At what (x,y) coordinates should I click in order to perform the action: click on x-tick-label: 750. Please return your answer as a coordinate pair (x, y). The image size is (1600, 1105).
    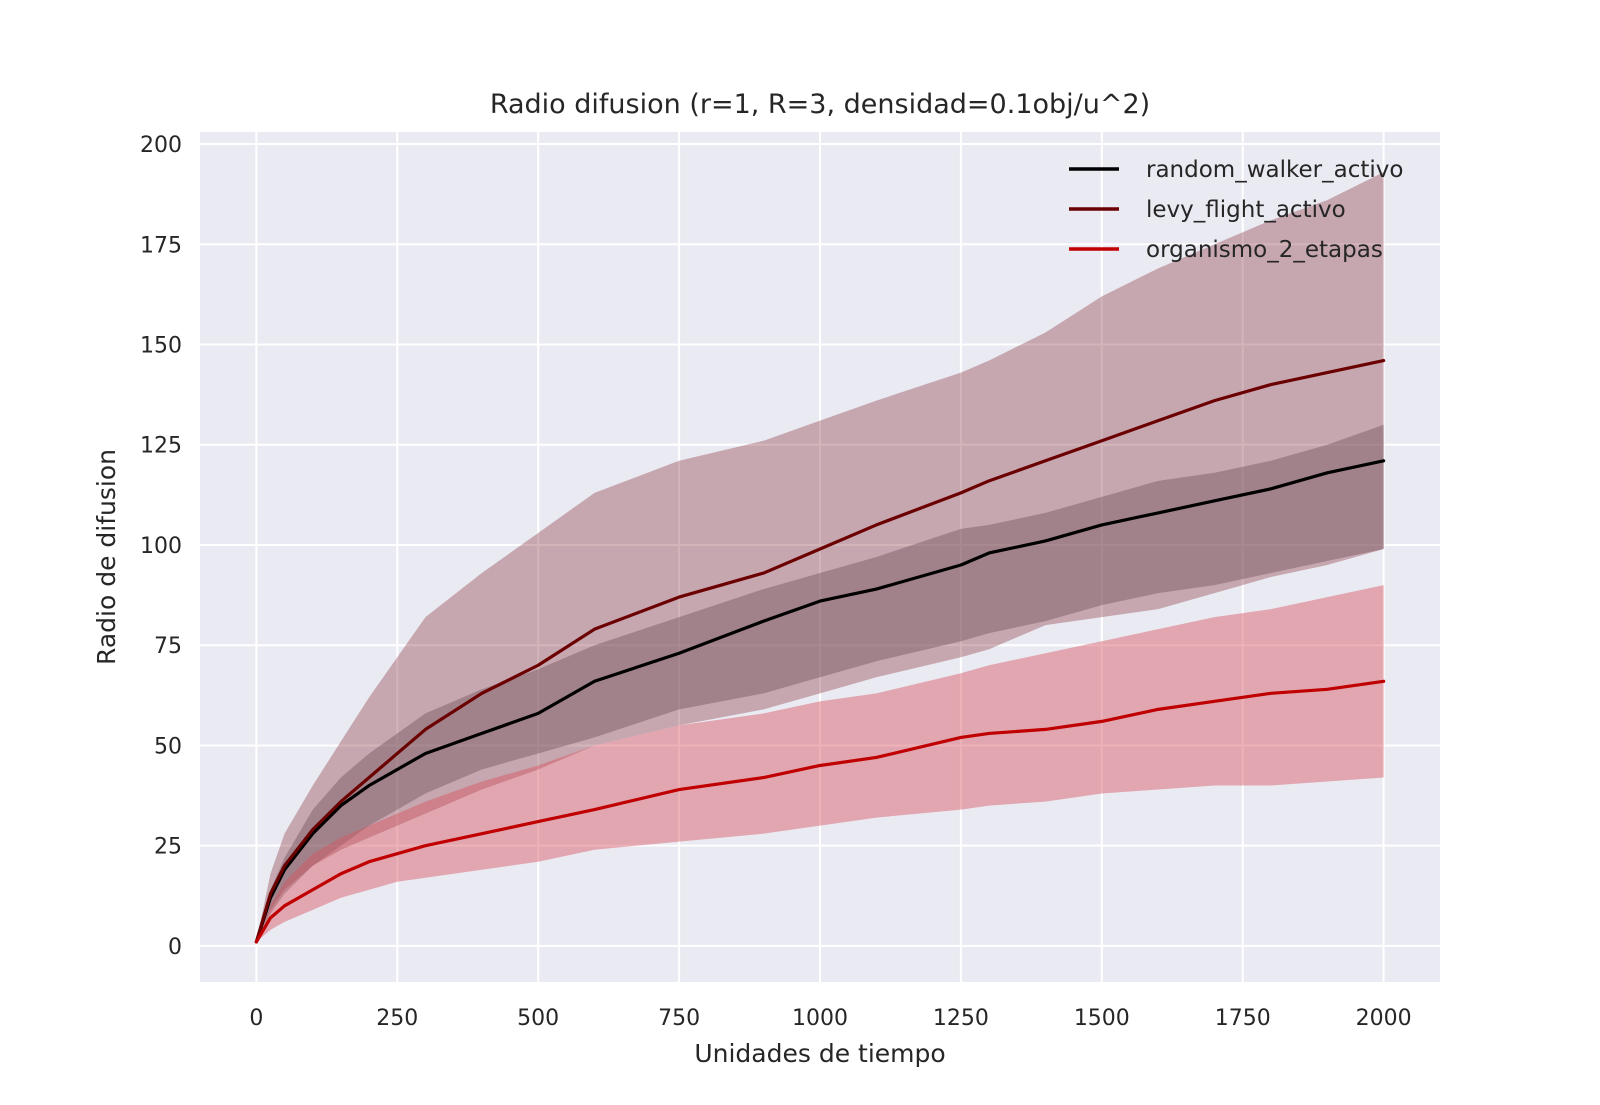
    Looking at the image, I should click on (679, 1018).